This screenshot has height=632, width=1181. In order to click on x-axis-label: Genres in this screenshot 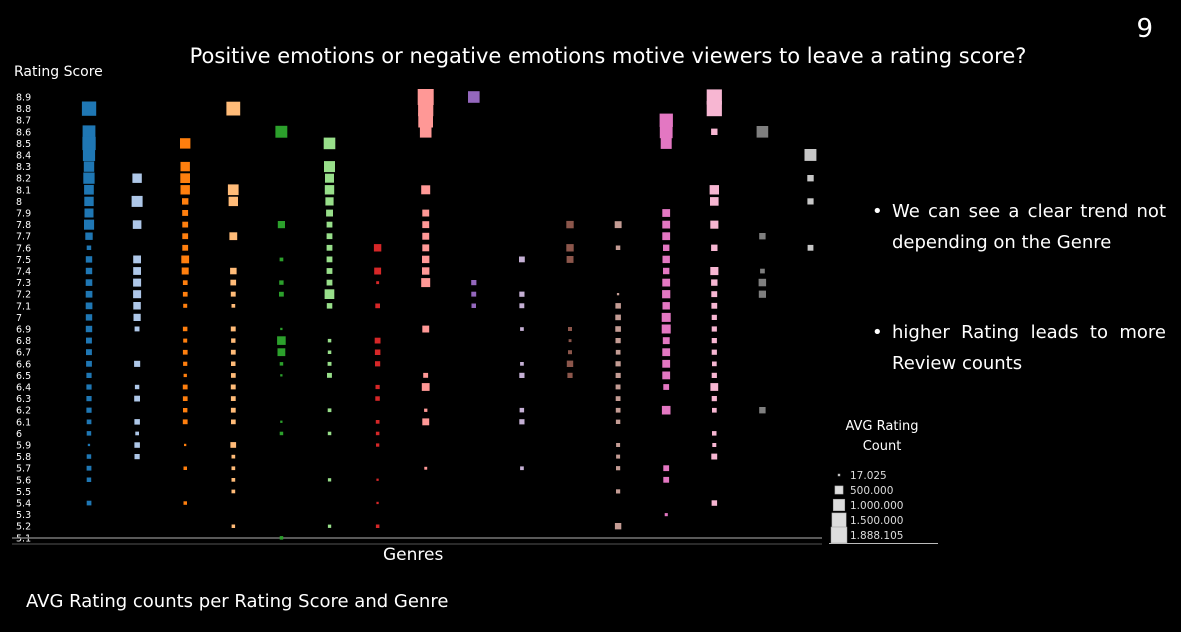, I will do `click(413, 555)`.